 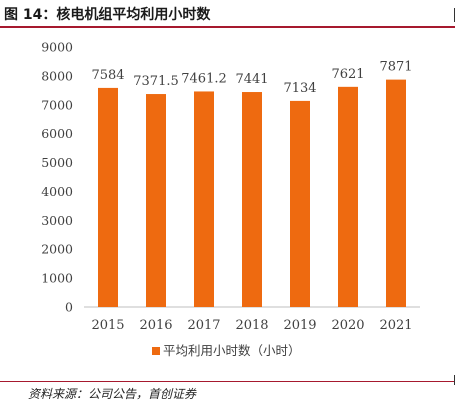 What do you see at coordinates (57, 191) in the screenshot?
I see `y-tick-label: 4000` at bounding box center [57, 191].